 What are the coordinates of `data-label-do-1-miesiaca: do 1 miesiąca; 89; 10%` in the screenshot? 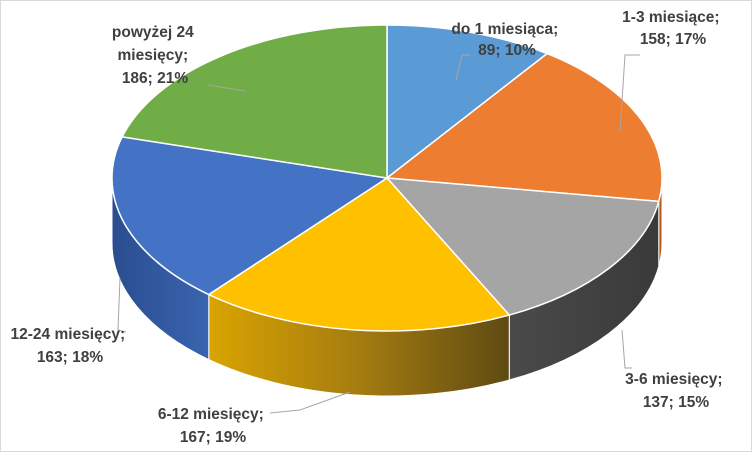 It's located at (506, 40).